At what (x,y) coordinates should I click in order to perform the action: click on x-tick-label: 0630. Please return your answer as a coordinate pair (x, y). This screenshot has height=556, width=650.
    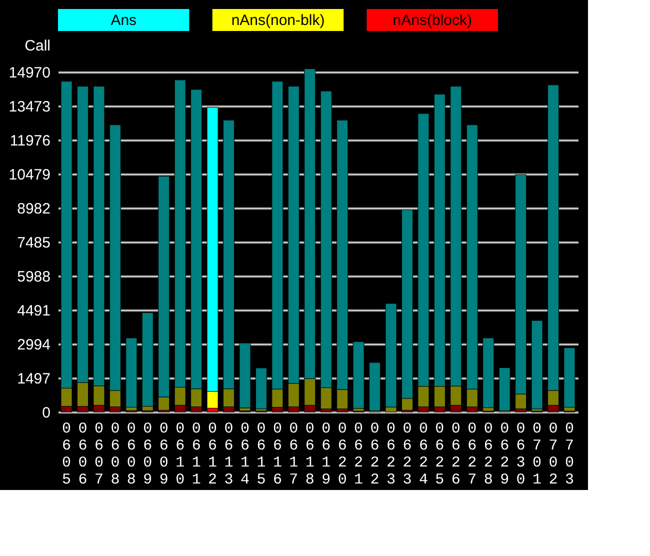
    Looking at the image, I should click on (521, 454).